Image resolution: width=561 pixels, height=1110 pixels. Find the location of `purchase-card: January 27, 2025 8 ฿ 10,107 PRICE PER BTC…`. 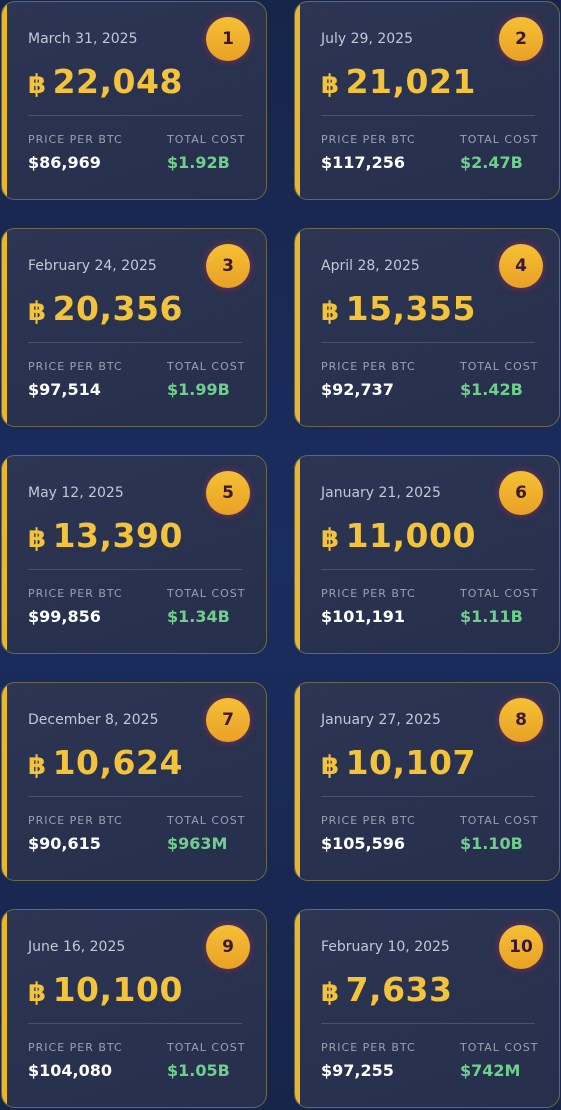

purchase-card: January 27, 2025 8 ฿ 10,107 PRICE PER BTC… is located at coordinates (427, 781).